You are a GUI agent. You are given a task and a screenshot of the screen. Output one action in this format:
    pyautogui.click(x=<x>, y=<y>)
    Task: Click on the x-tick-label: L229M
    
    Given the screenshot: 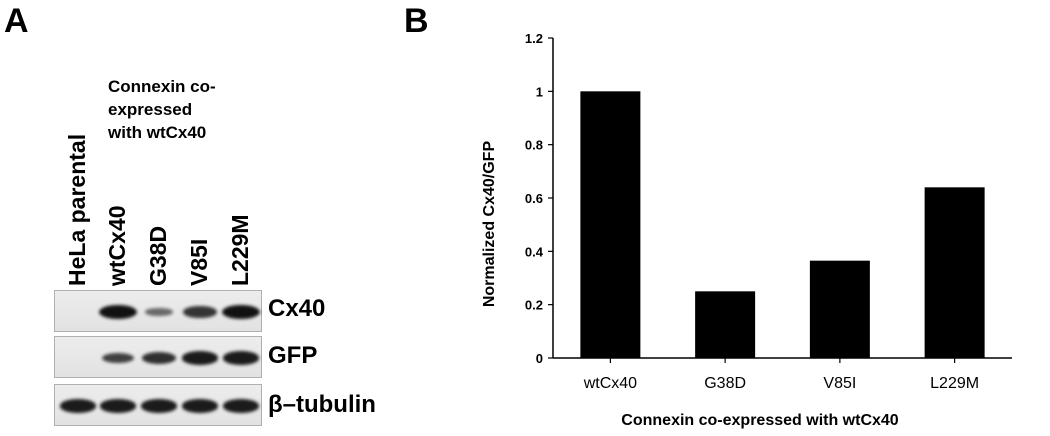 What is the action you would take?
    pyautogui.click(x=954, y=383)
    